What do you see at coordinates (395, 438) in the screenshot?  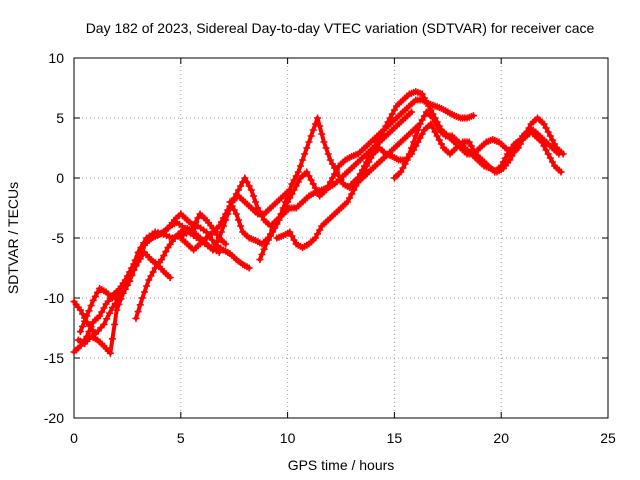 I see `x-tick-label: 15` at bounding box center [395, 438].